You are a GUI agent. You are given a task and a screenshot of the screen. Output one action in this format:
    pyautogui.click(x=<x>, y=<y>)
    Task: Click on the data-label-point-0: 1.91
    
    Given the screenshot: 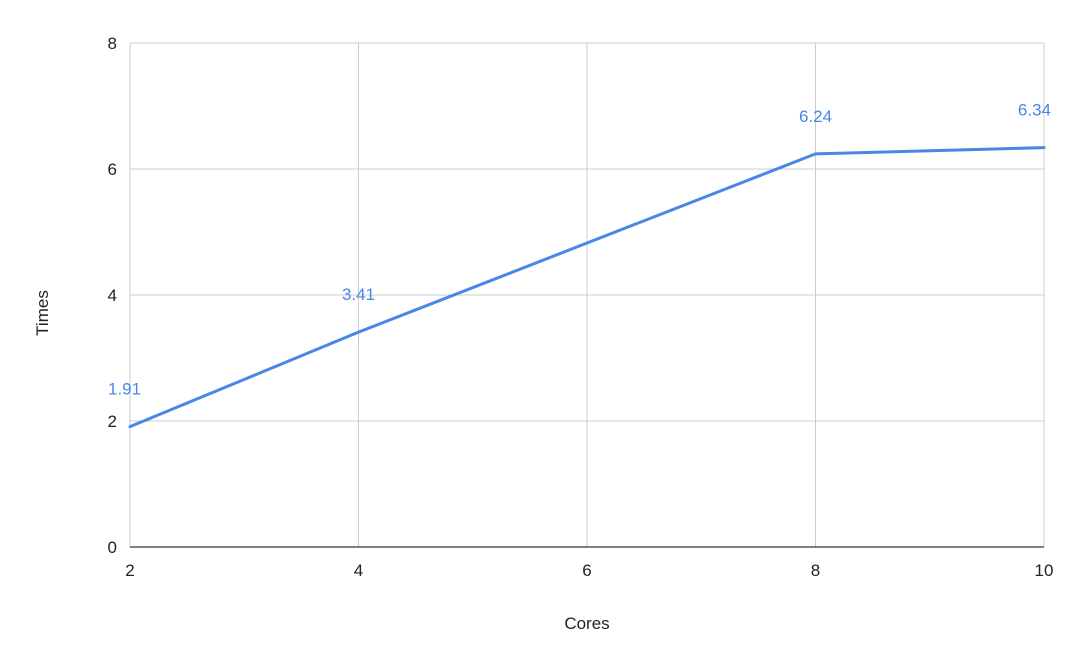 What is the action you would take?
    pyautogui.click(x=124, y=389)
    